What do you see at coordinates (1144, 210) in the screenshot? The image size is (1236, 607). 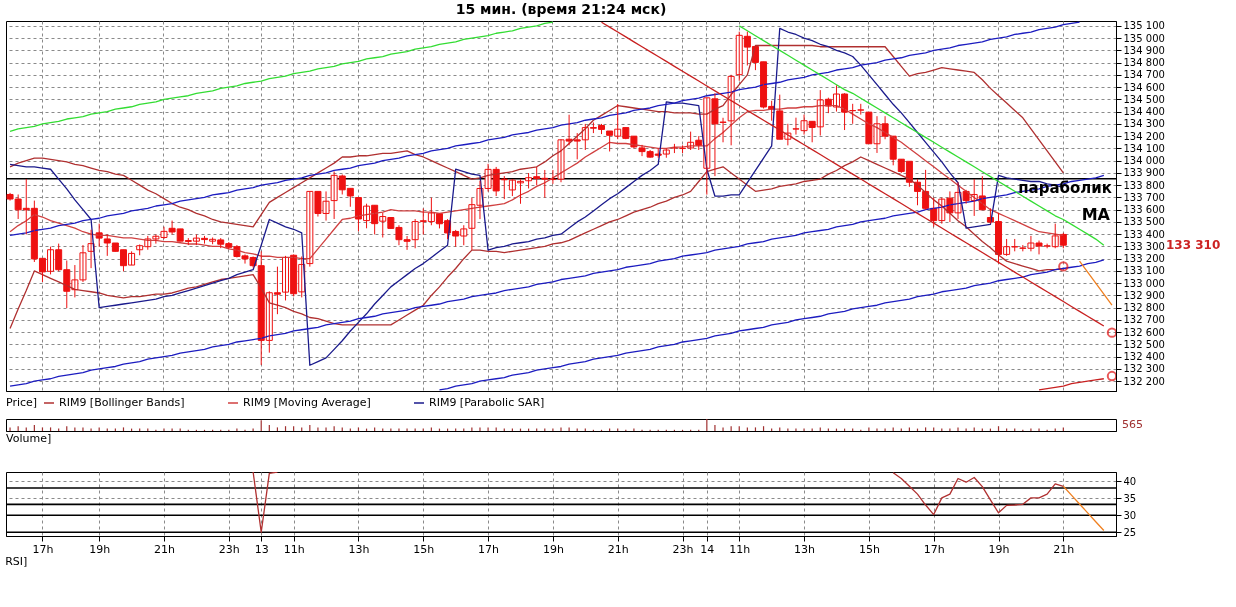 I see `y-tick-label: 133 600` at bounding box center [1144, 210].